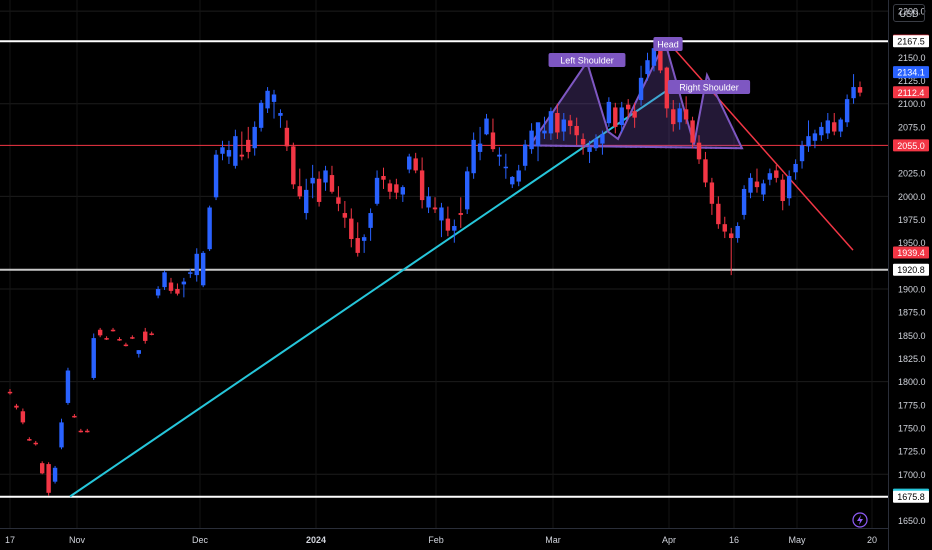 This screenshot has height=550, width=932. Describe the element at coordinates (316, 540) in the screenshot. I see `time-tick-label: 2024` at that location.